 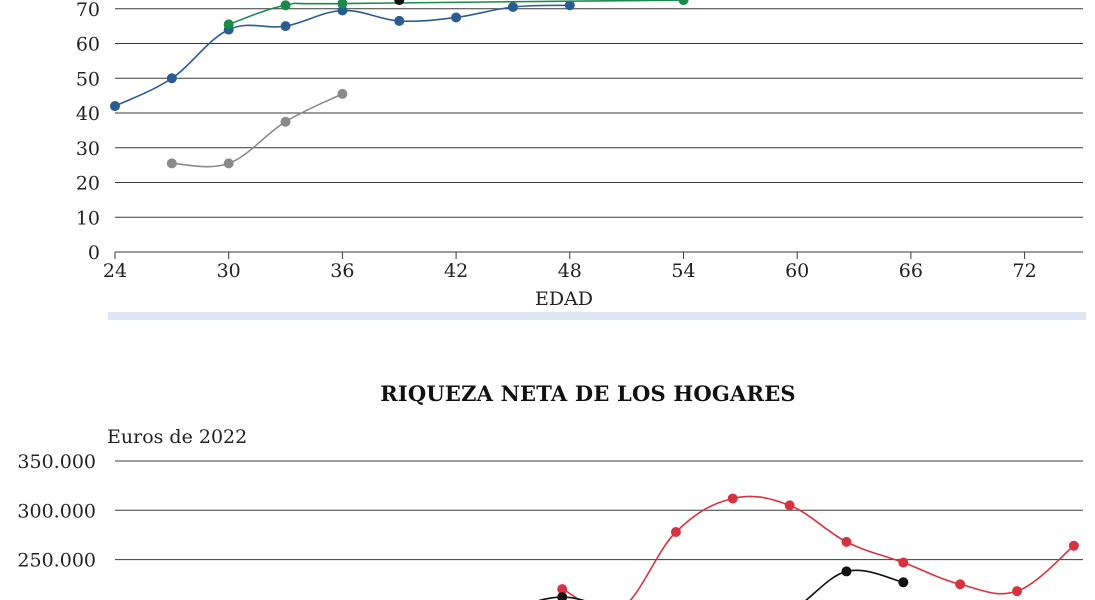 I want to click on x-tick-label: 30, so click(x=229, y=271).